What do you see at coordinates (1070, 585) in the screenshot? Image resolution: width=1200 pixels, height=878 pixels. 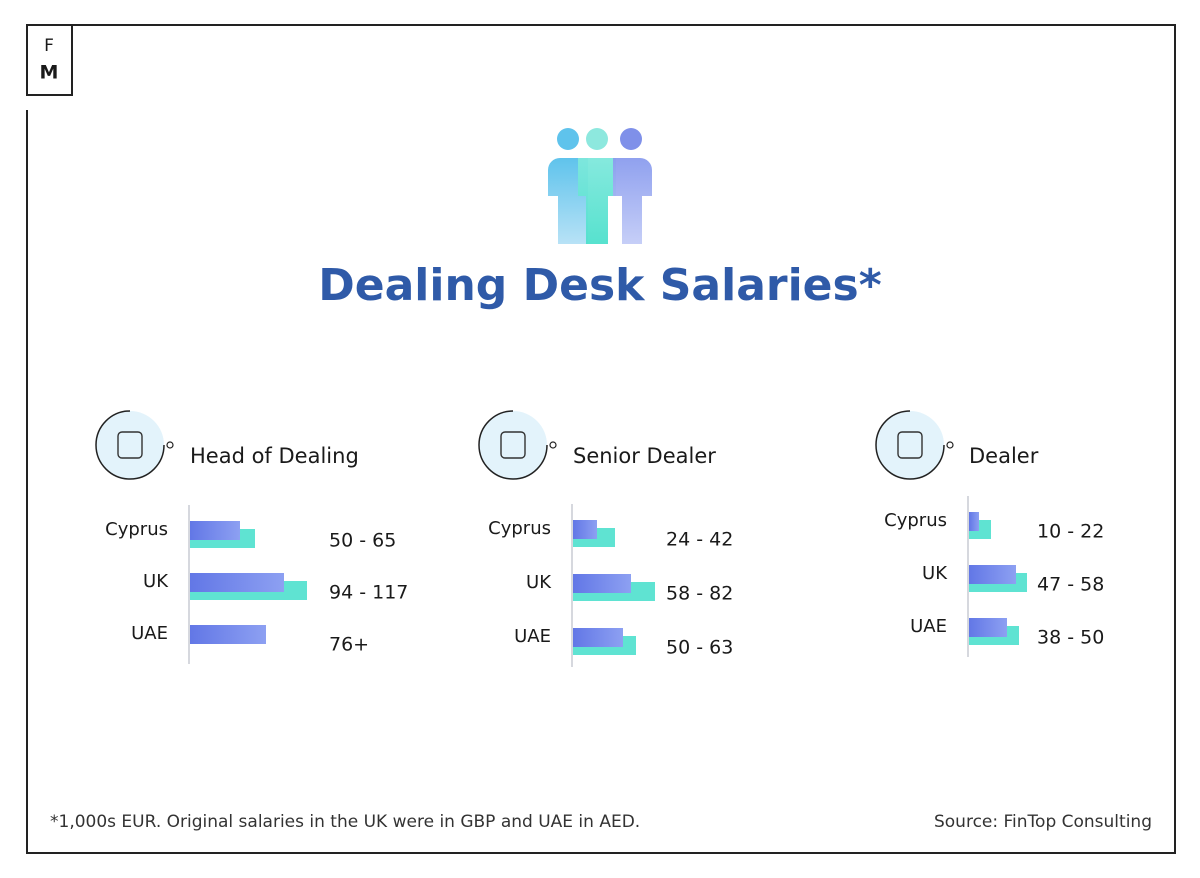 I see `value-label: 47 - 58` at bounding box center [1070, 585].